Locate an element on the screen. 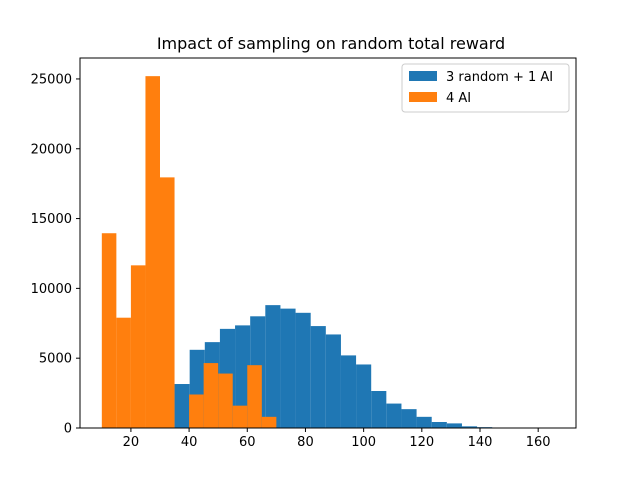  y-tick-label: 25000 is located at coordinates (51, 79).